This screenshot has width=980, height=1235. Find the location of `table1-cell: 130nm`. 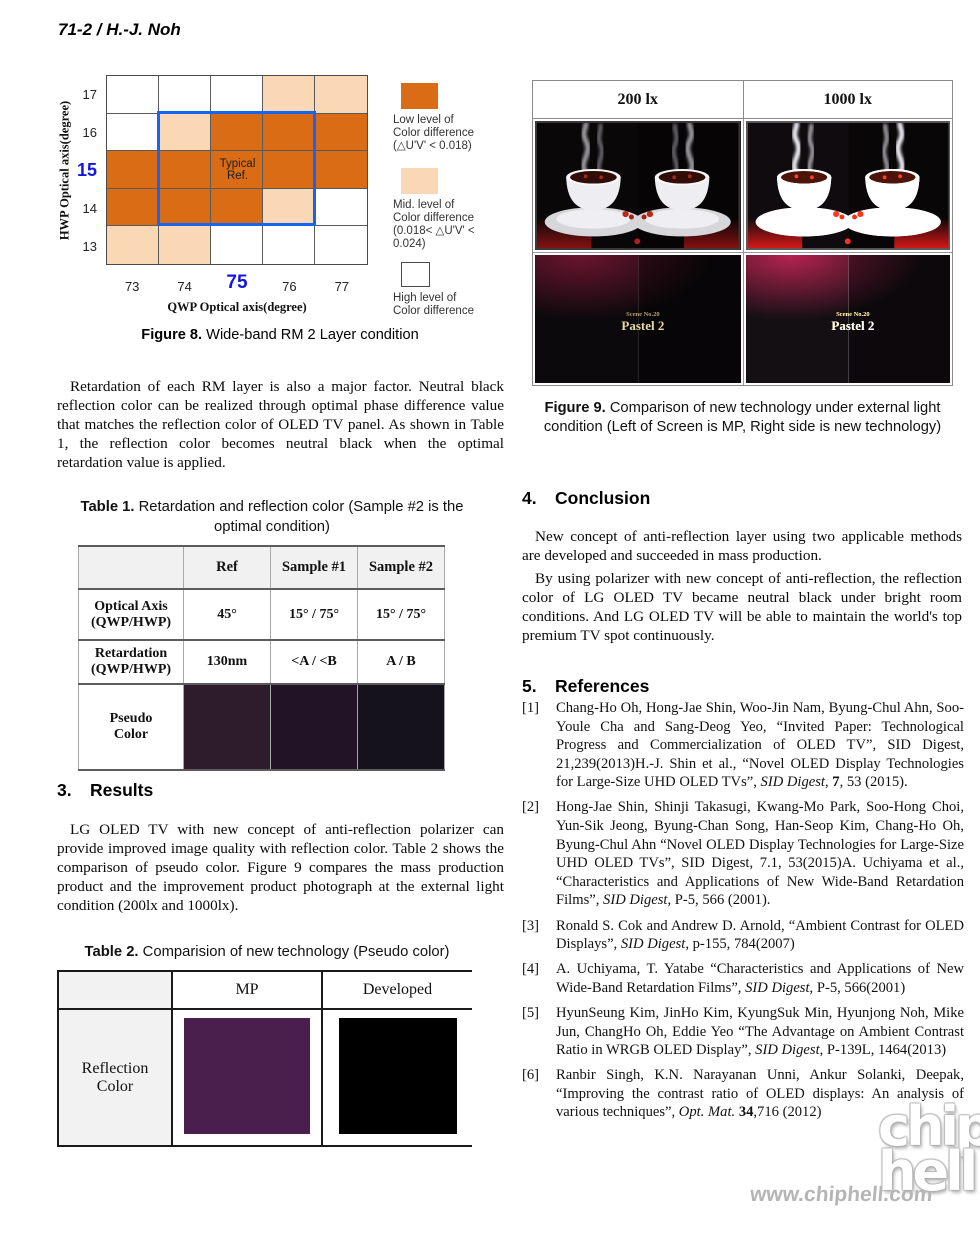

table1-cell: 130nm is located at coordinates (227, 662).